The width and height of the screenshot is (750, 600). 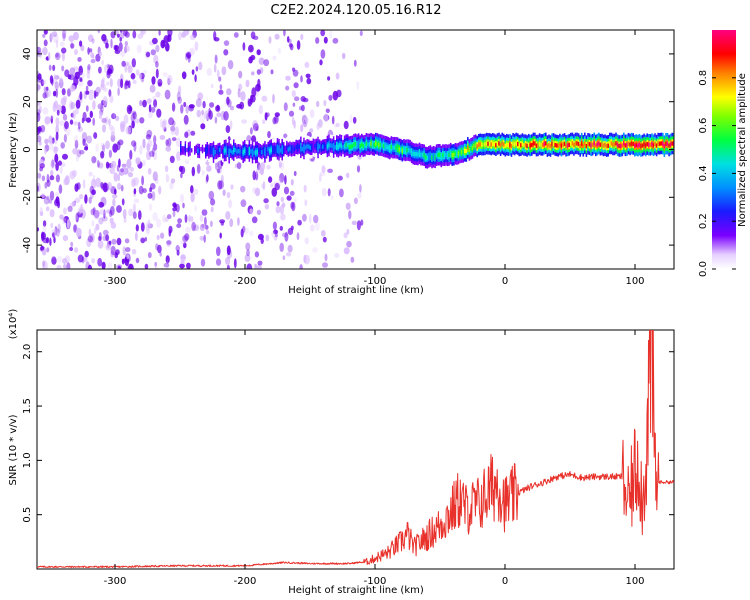 I want to click on heatmap-y-tick-label: 20, so click(x=27, y=101).